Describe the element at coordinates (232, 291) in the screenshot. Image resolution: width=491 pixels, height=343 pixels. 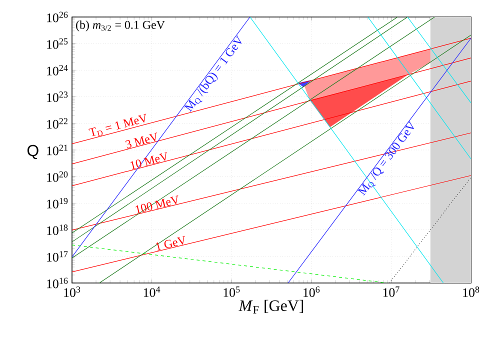
I see `x-tick-label: 10$^{5}$` at that location.